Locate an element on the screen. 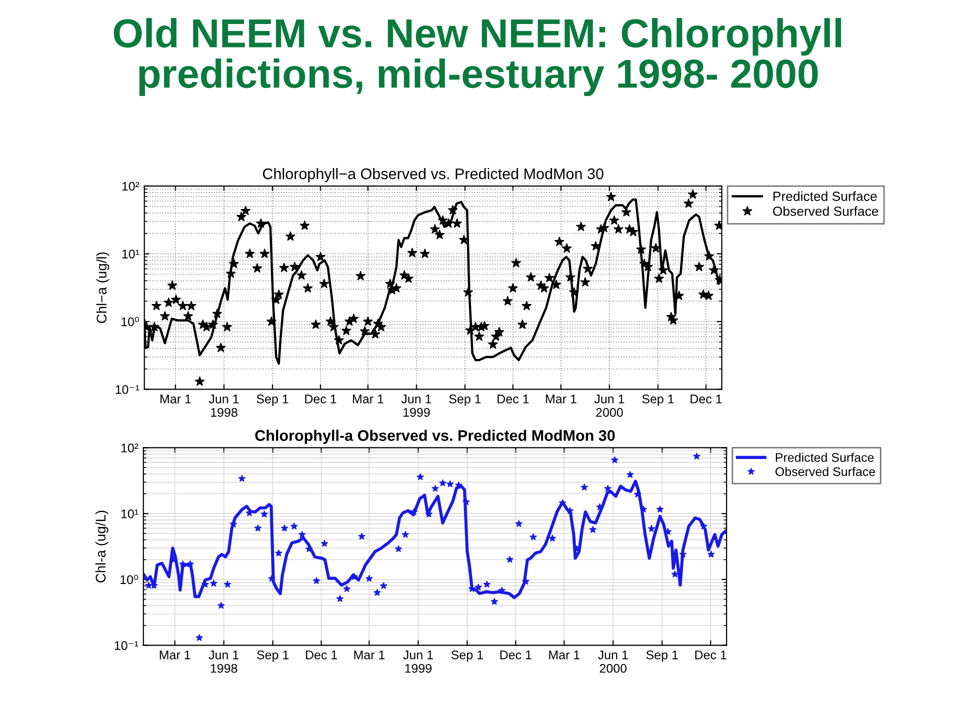 The height and width of the screenshot is (721, 956). line-series is located at coordinates (435, 540).